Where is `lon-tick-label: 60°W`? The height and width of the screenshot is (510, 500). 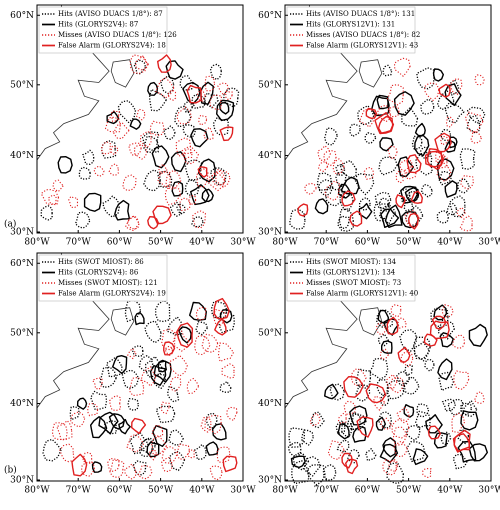 lon-tick-label: 60°W is located at coordinates (120, 243).